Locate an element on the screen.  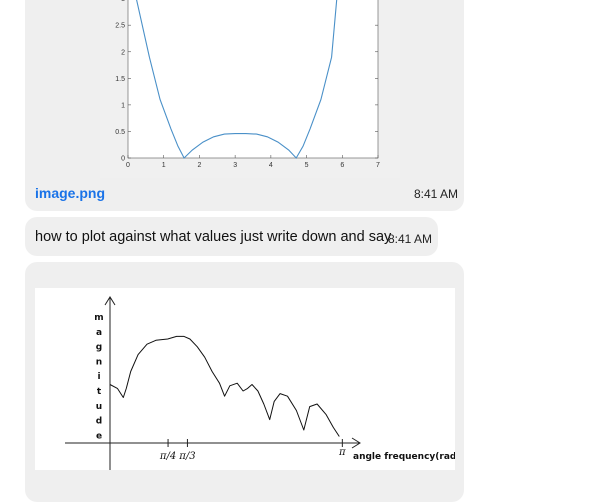
x-axis-label: angle frequency(rad) is located at coordinates (404, 457).